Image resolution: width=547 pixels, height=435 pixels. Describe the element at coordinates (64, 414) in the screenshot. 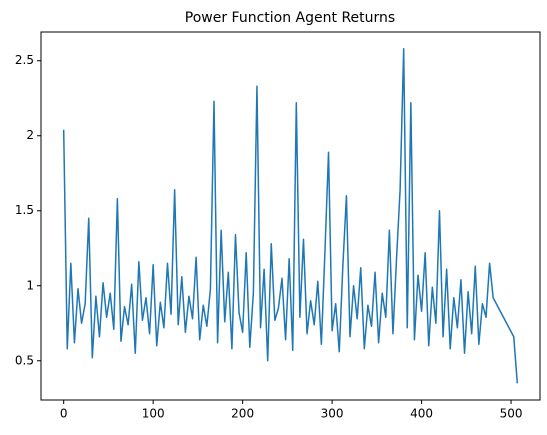

I see `x-tick-label: 0` at that location.